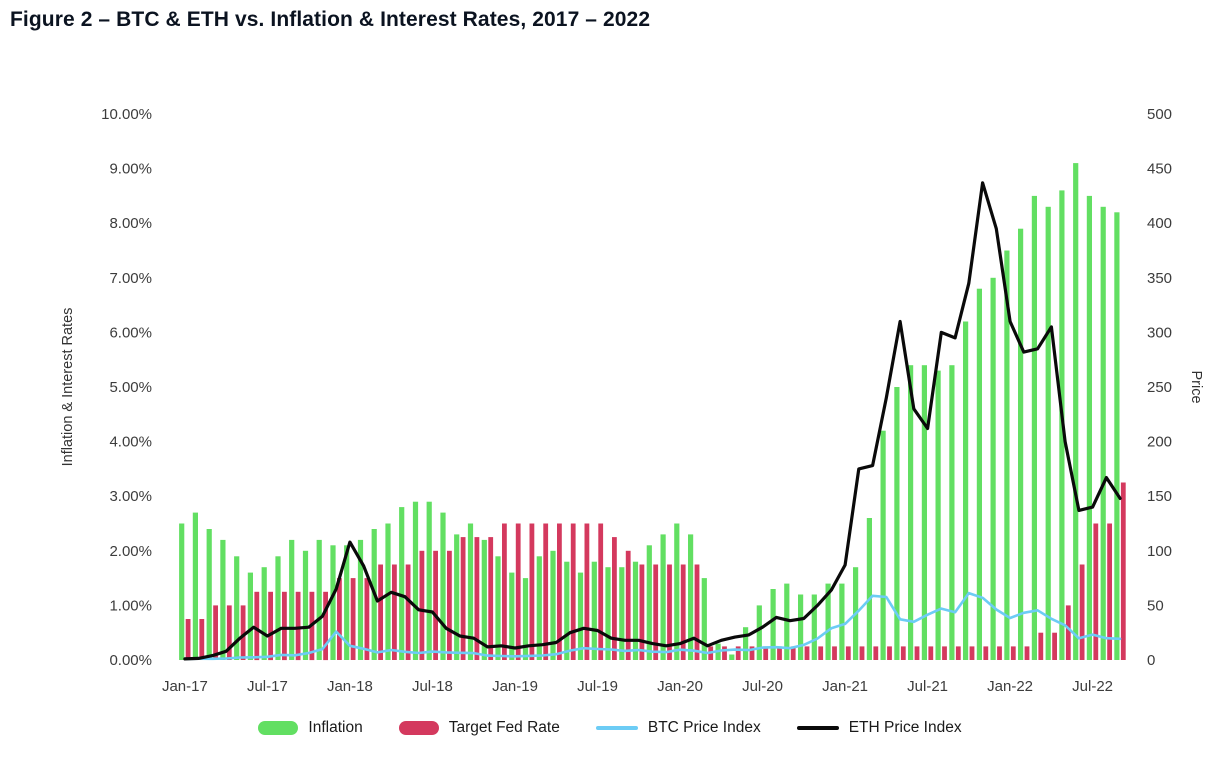 This screenshot has width=1220, height=764. I want to click on x-axis-tick-label: Jan-19, so click(515, 686).